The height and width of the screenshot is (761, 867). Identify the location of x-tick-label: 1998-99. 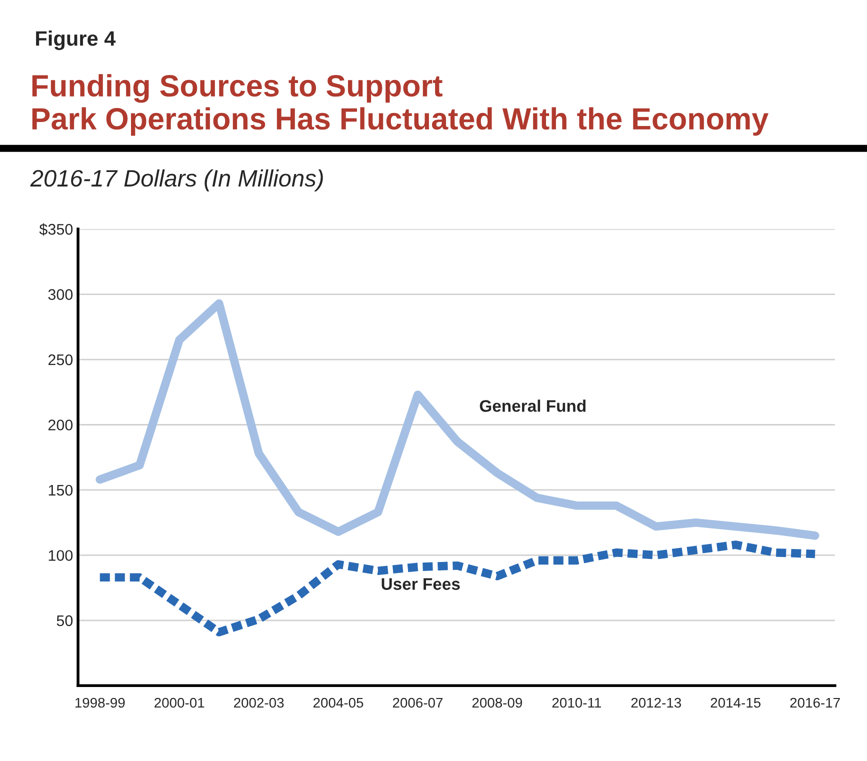
(100, 703).